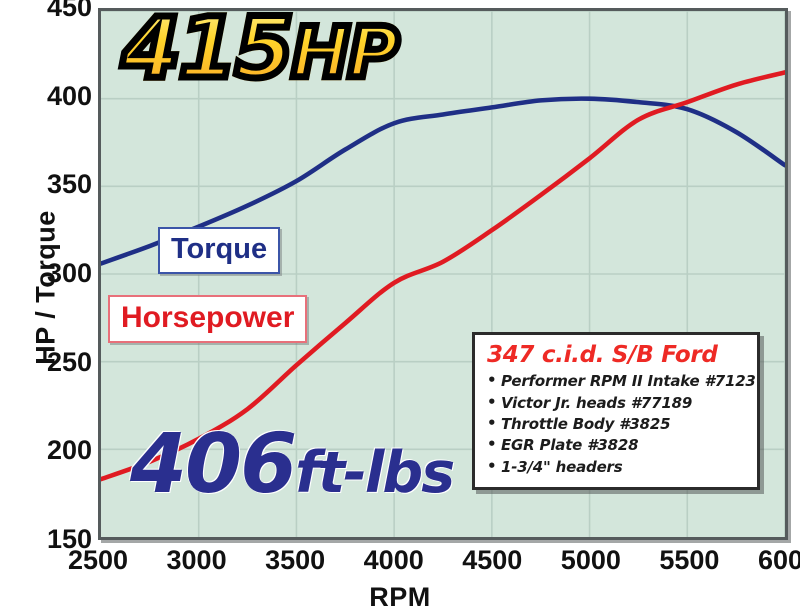 Image resolution: width=800 pixels, height=614 pixels. What do you see at coordinates (69, 11) in the screenshot?
I see `y-tick-450: 450` at bounding box center [69, 11].